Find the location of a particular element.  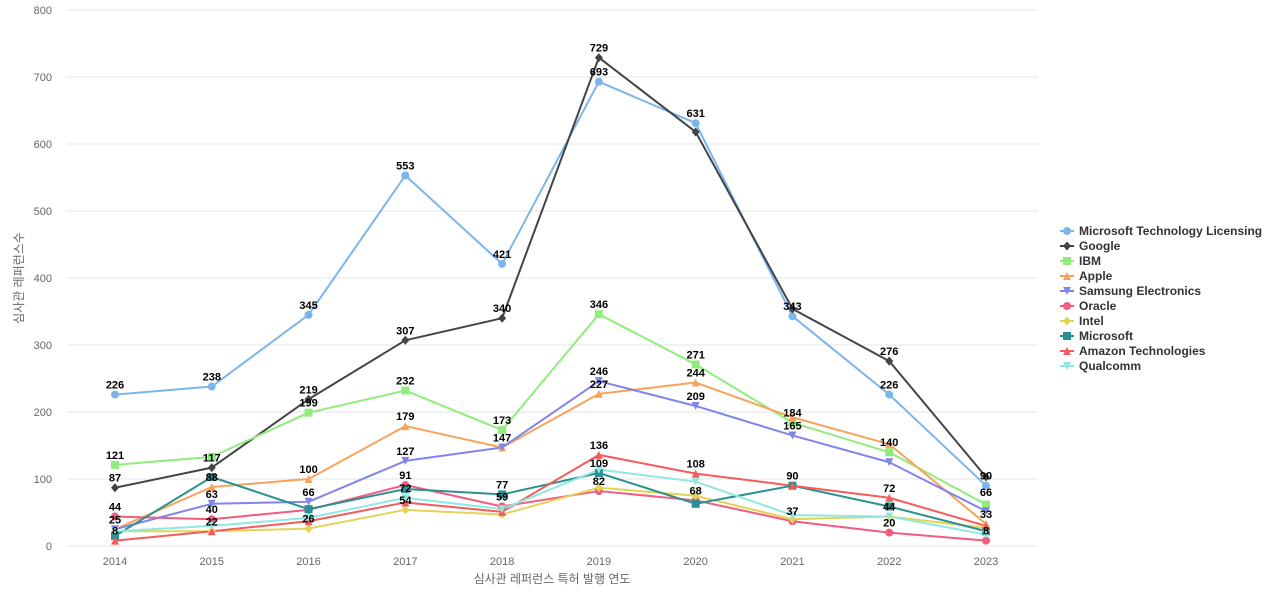

data-label: 90 is located at coordinates (792, 477).